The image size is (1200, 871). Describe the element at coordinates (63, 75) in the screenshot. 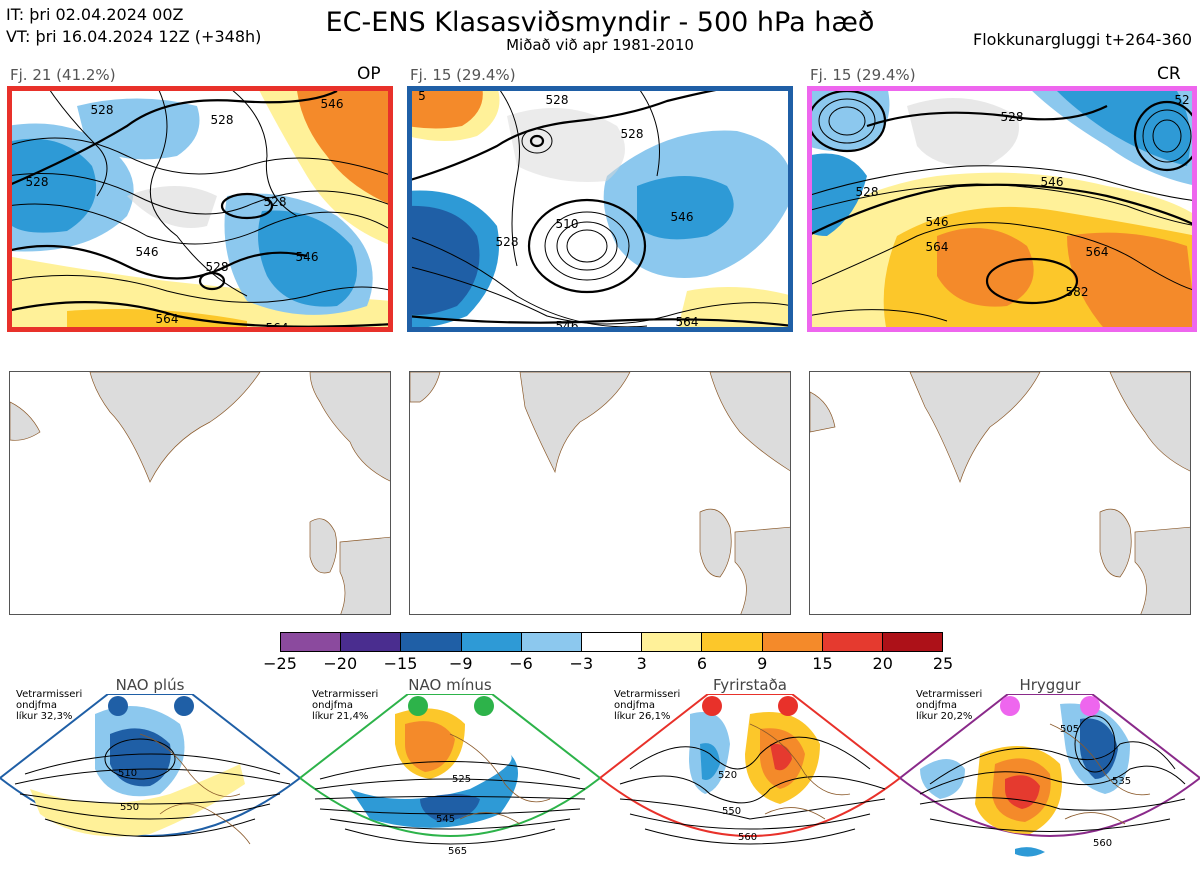

I see `cluster-1-label: Fj. 21 (41.2%)` at that location.